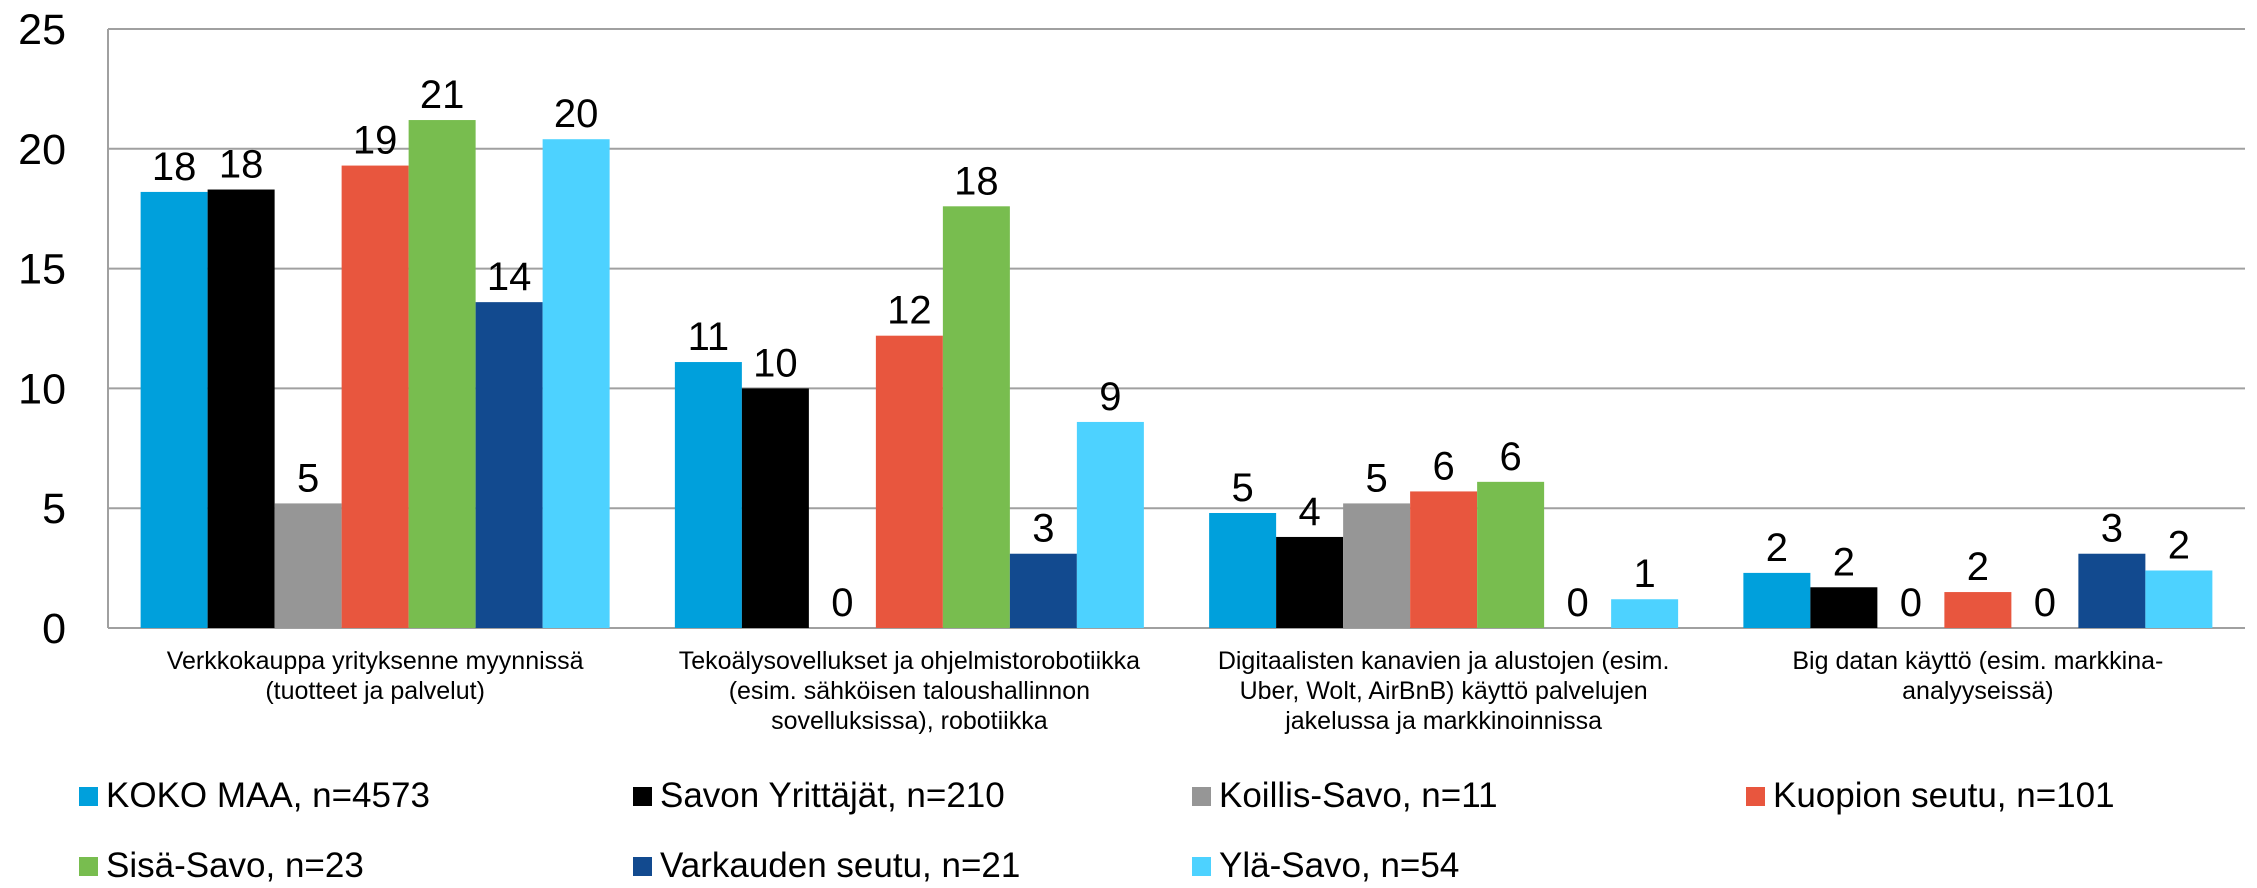 This screenshot has height=888, width=2257. I want to click on legend-label: KOKO MAA, n=4573, so click(268, 795).